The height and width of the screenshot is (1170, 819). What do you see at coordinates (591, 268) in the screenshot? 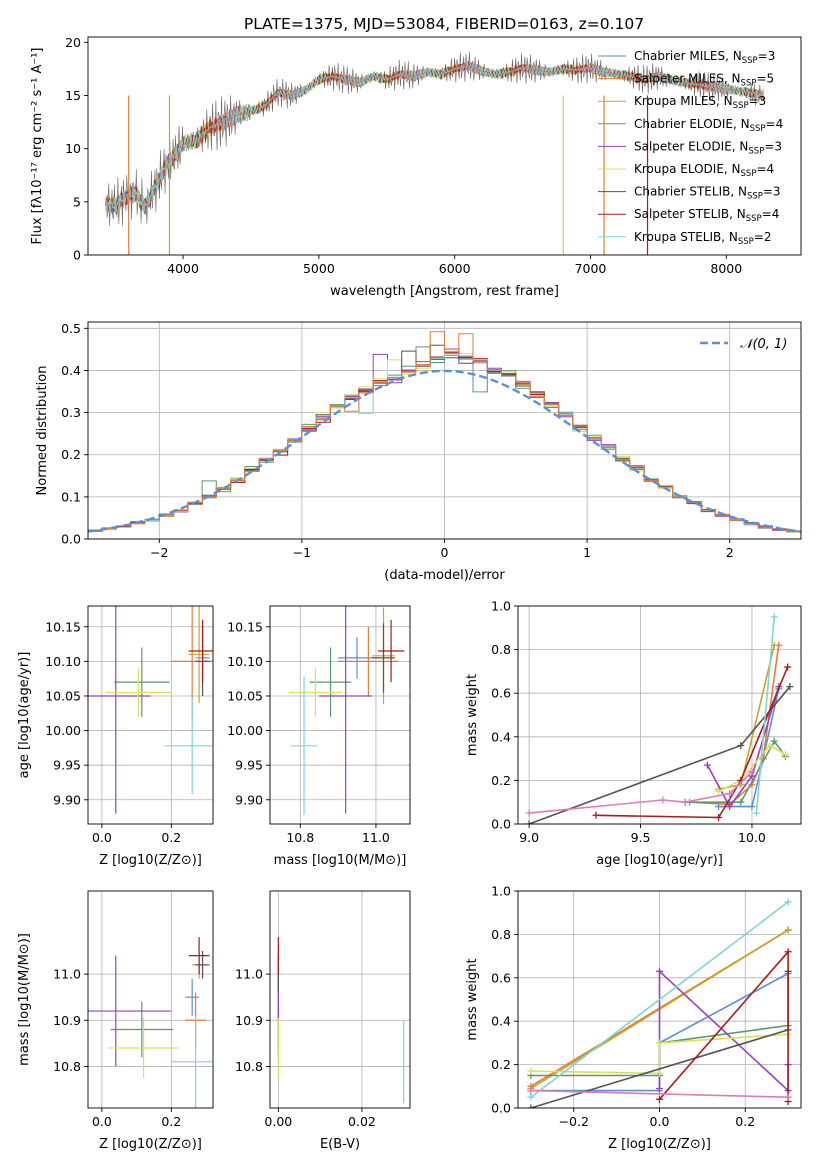
I see `x-tick-label: 7000` at bounding box center [591, 268].